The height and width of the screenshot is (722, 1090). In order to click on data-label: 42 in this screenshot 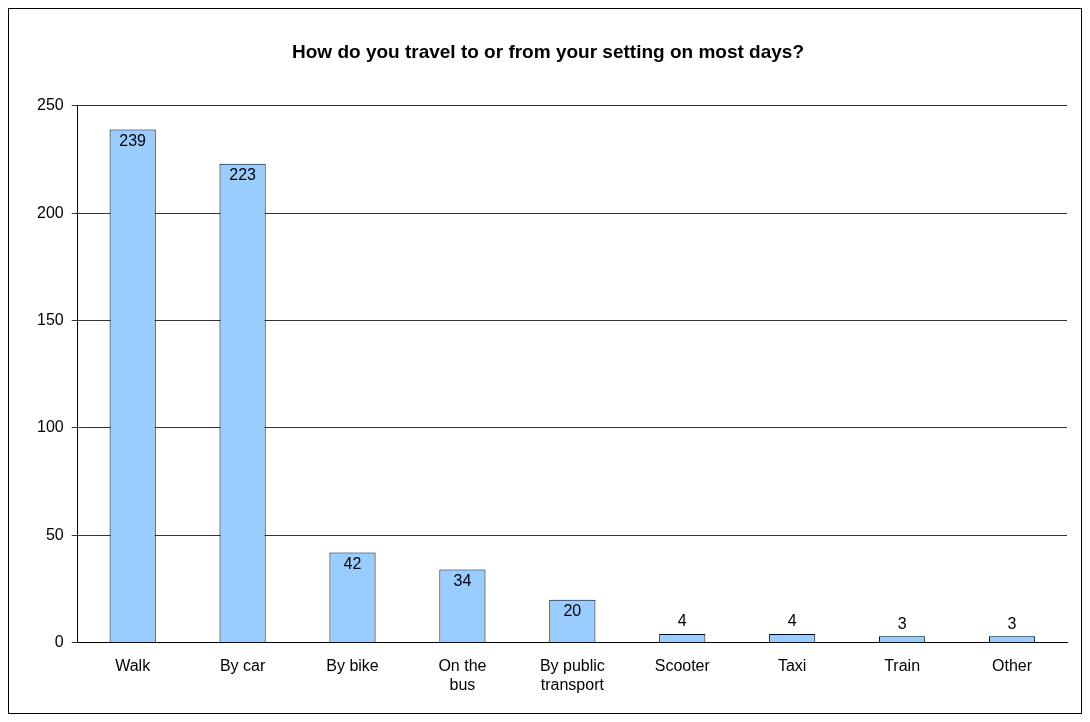, I will do `click(352, 563)`.